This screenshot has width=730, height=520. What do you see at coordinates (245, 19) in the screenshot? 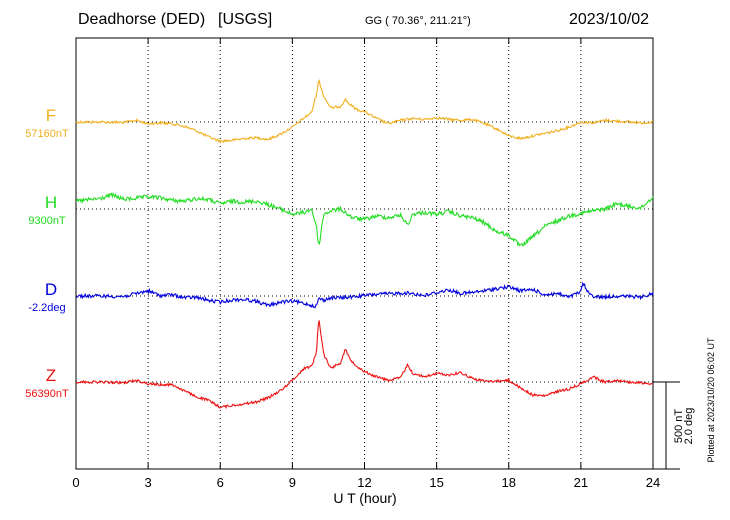
I see `data-source: [USGS]` at bounding box center [245, 19].